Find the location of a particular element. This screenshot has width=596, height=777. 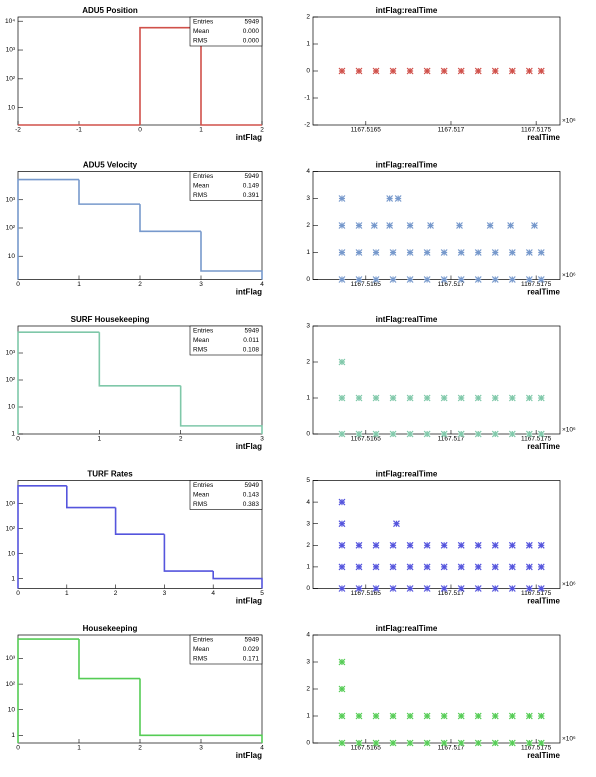

stats-label: Mean is located at coordinates (201, 31).